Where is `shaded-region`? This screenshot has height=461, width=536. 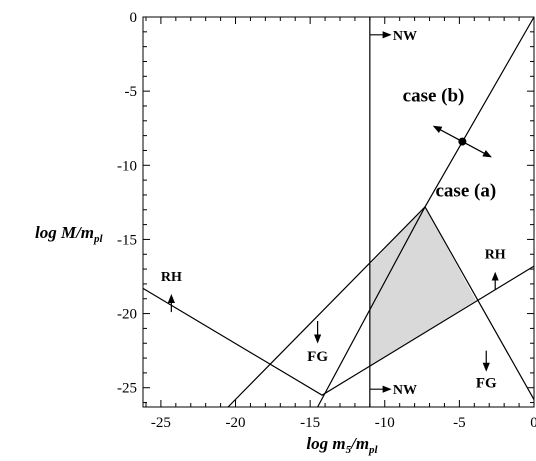 shaded-region is located at coordinates (422, 286).